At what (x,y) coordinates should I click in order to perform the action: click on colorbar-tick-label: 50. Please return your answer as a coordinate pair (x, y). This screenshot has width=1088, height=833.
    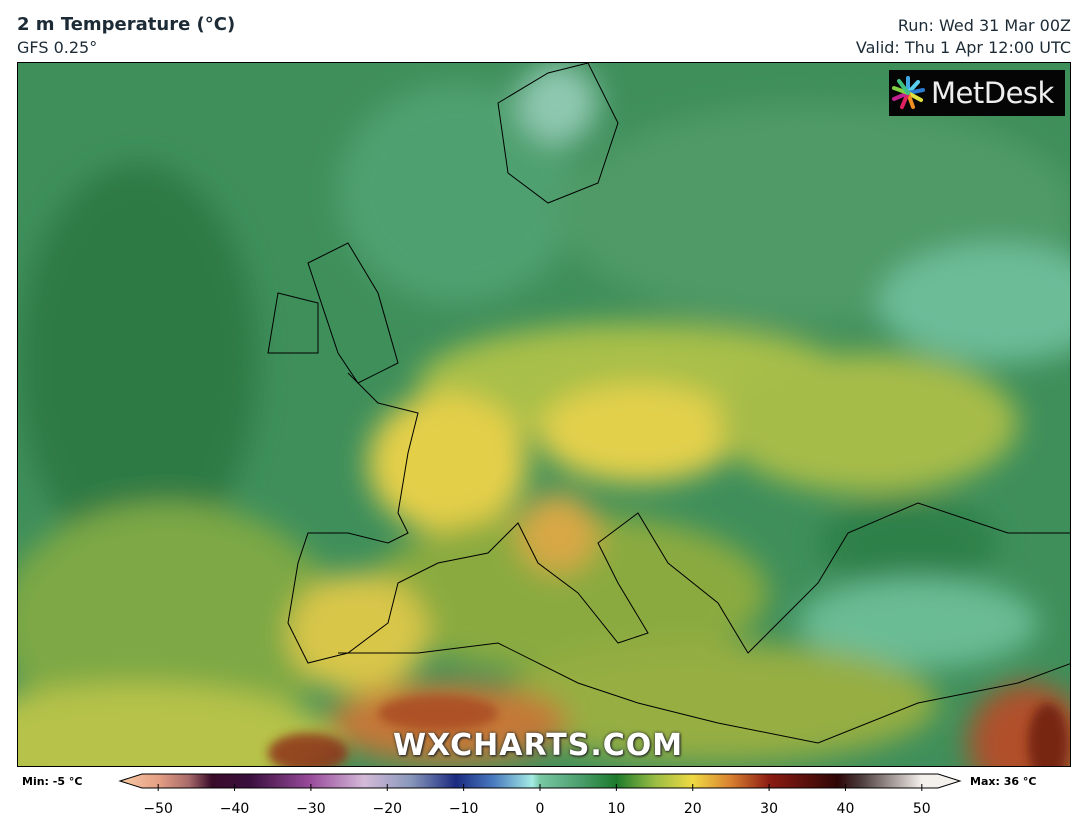
    Looking at the image, I should click on (922, 809).